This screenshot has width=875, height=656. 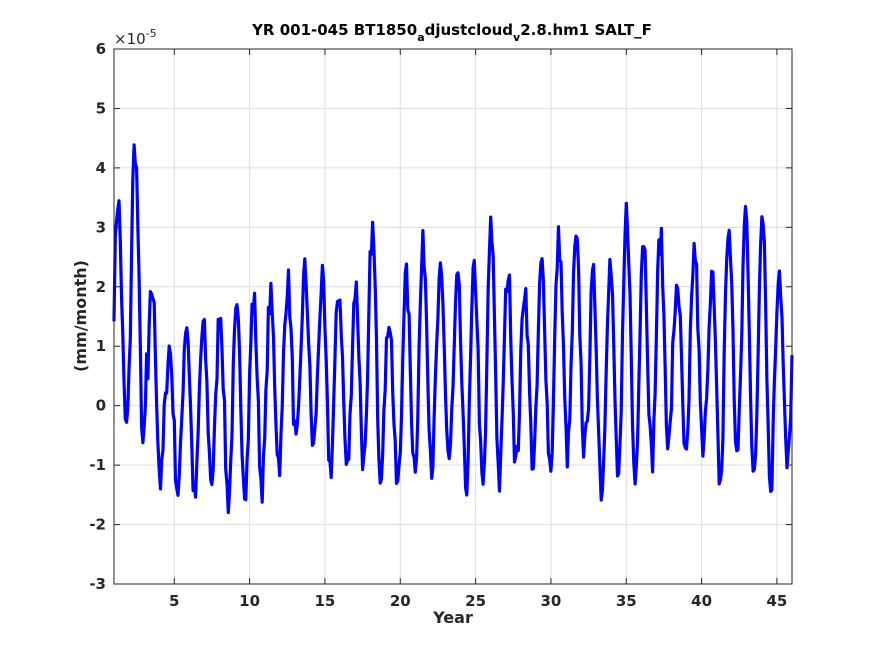 I want to click on x-tick-label: 30, so click(x=550, y=601).